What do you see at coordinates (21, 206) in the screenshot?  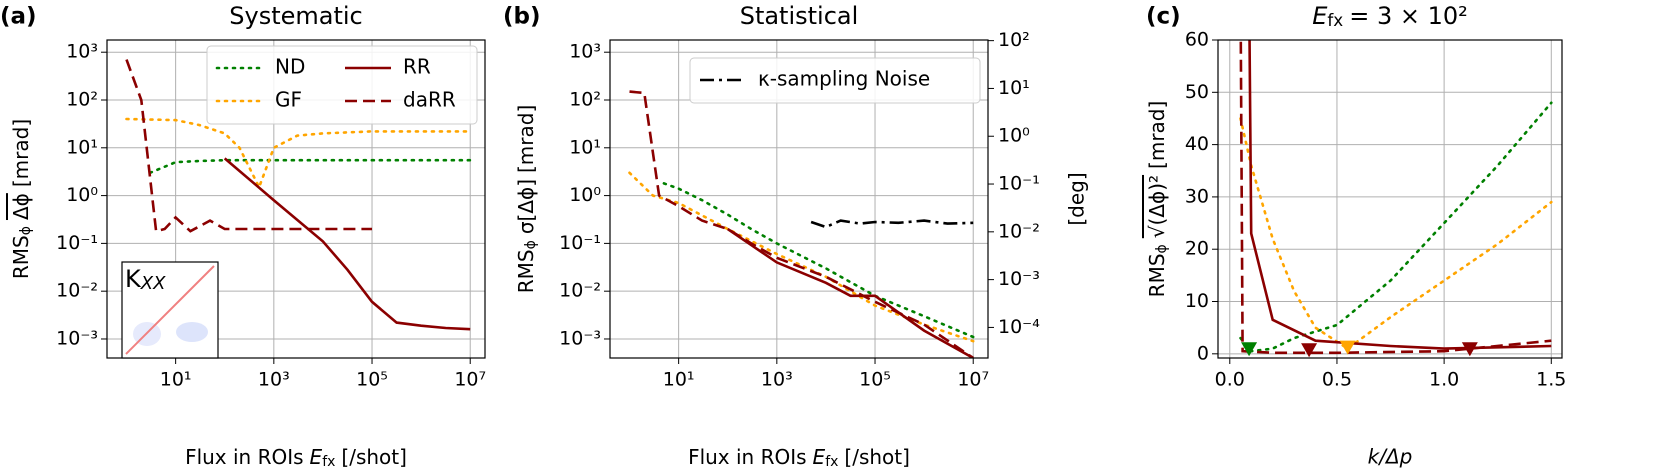 I see `label-part: Δϕ` at bounding box center [21, 206].